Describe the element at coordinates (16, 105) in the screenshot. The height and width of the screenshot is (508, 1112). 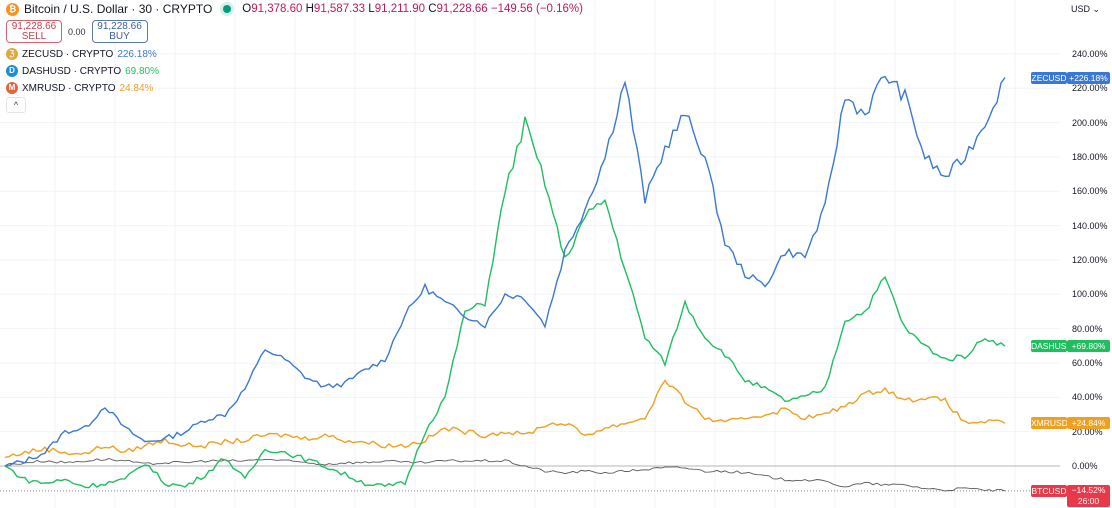
I see `collapse-legend-button: ^` at that location.